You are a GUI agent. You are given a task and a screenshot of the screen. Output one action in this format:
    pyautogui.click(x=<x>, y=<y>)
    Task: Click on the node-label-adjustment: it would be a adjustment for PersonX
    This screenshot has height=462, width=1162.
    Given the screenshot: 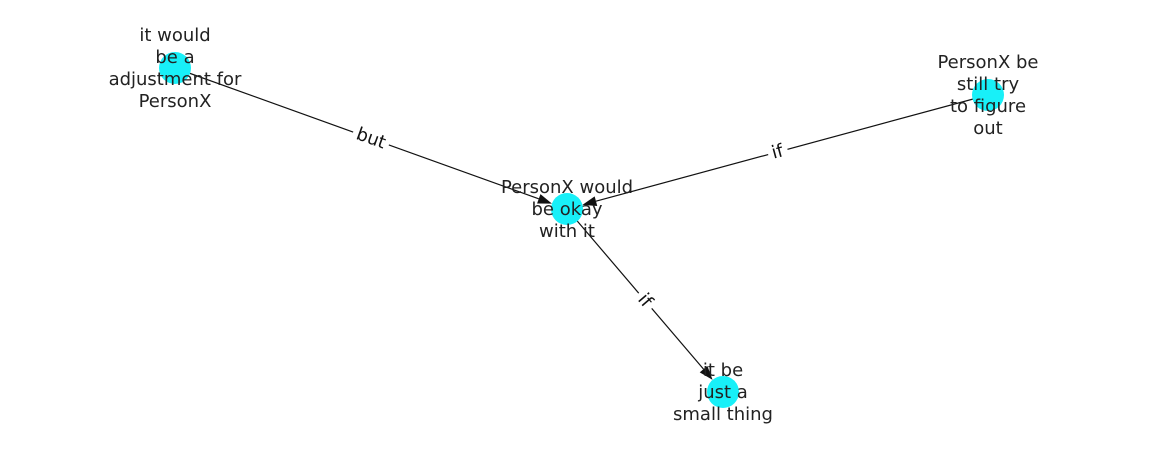 What is the action you would take?
    pyautogui.click(x=175, y=68)
    